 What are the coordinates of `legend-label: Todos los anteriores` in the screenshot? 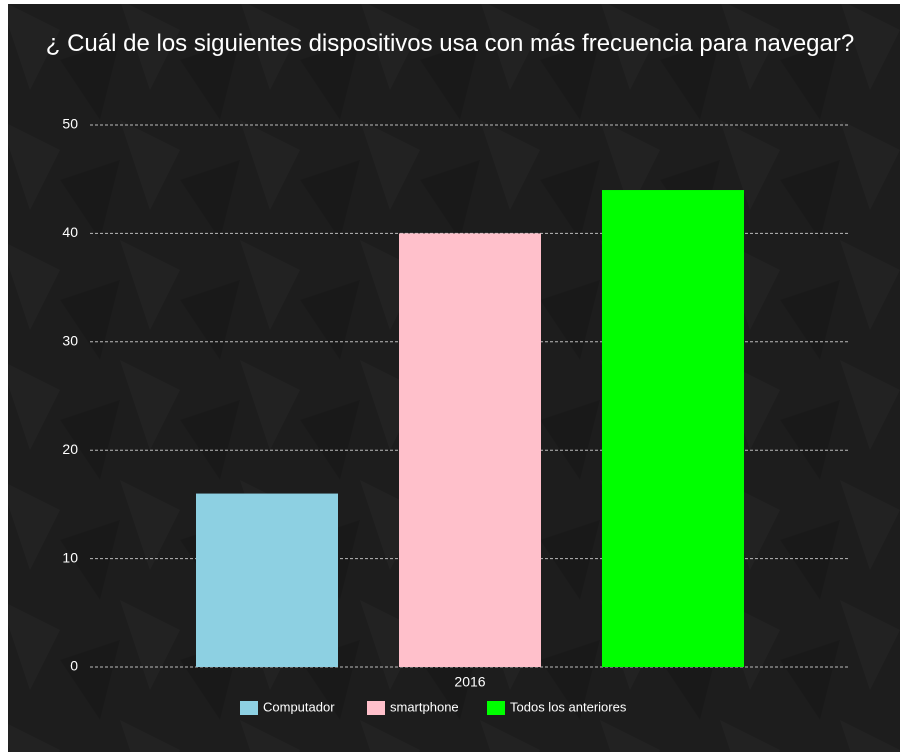 It's located at (568, 706).